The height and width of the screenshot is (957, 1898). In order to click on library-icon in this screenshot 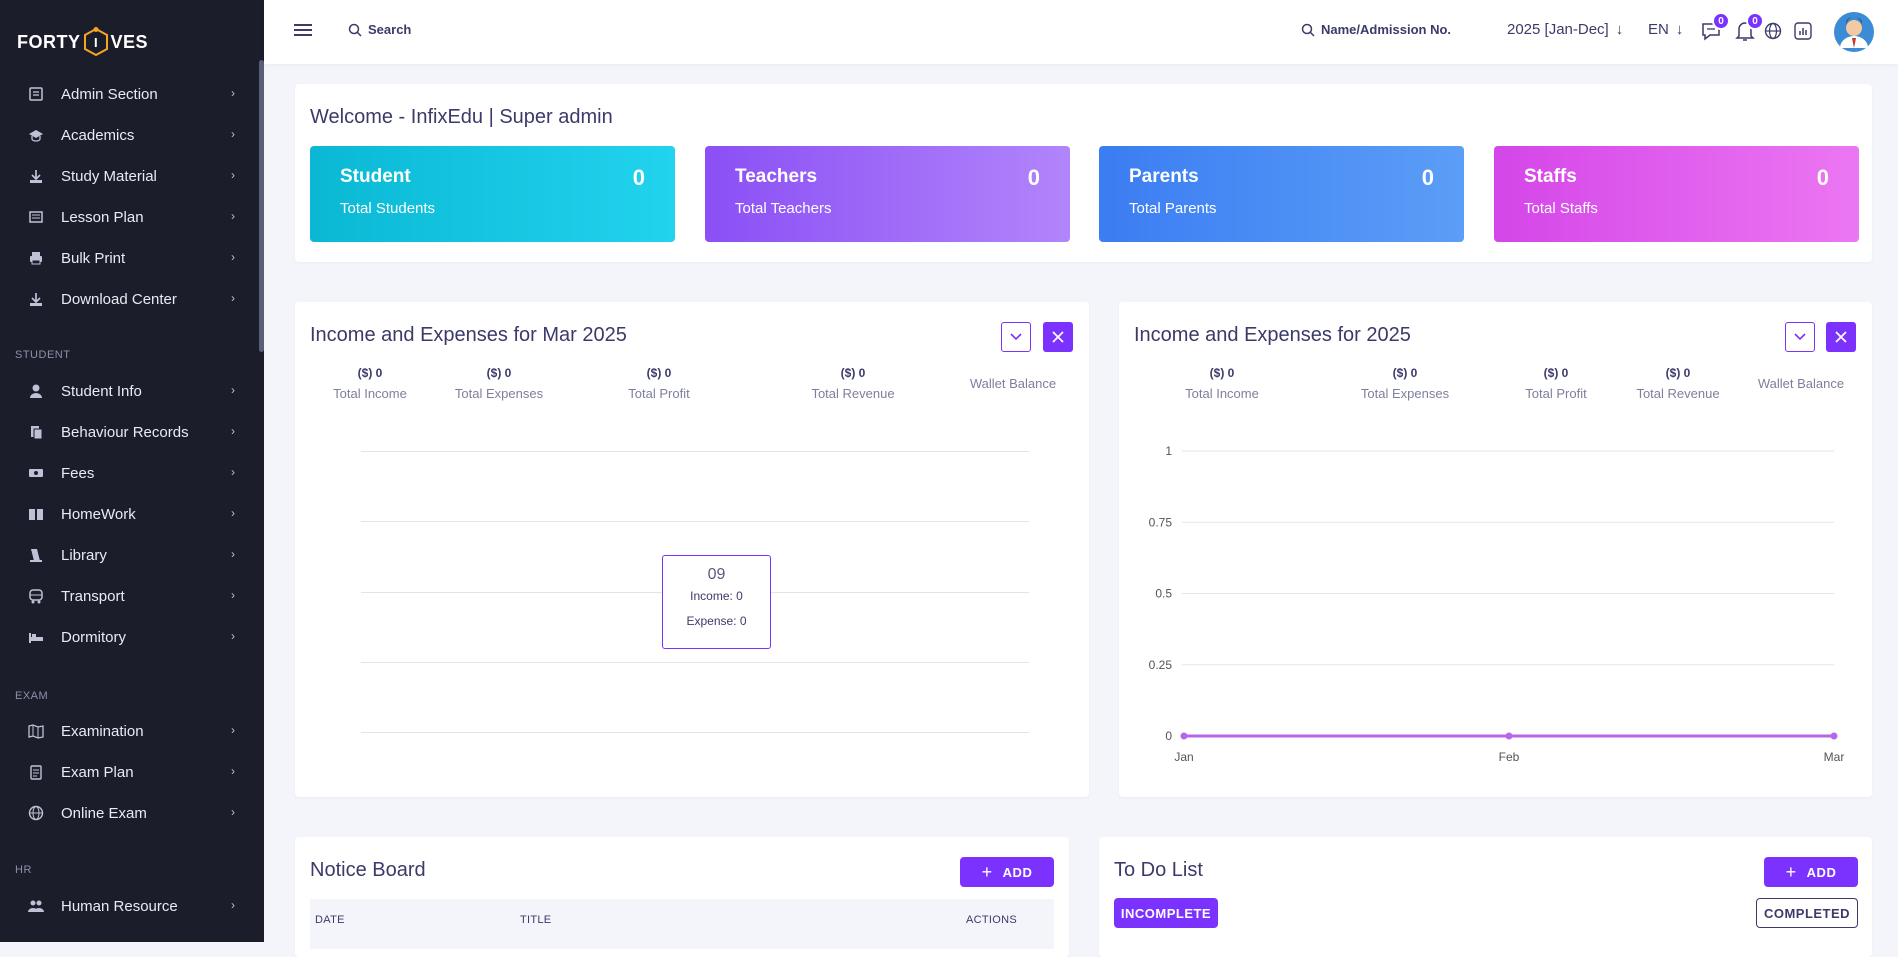, I will do `click(36, 555)`.